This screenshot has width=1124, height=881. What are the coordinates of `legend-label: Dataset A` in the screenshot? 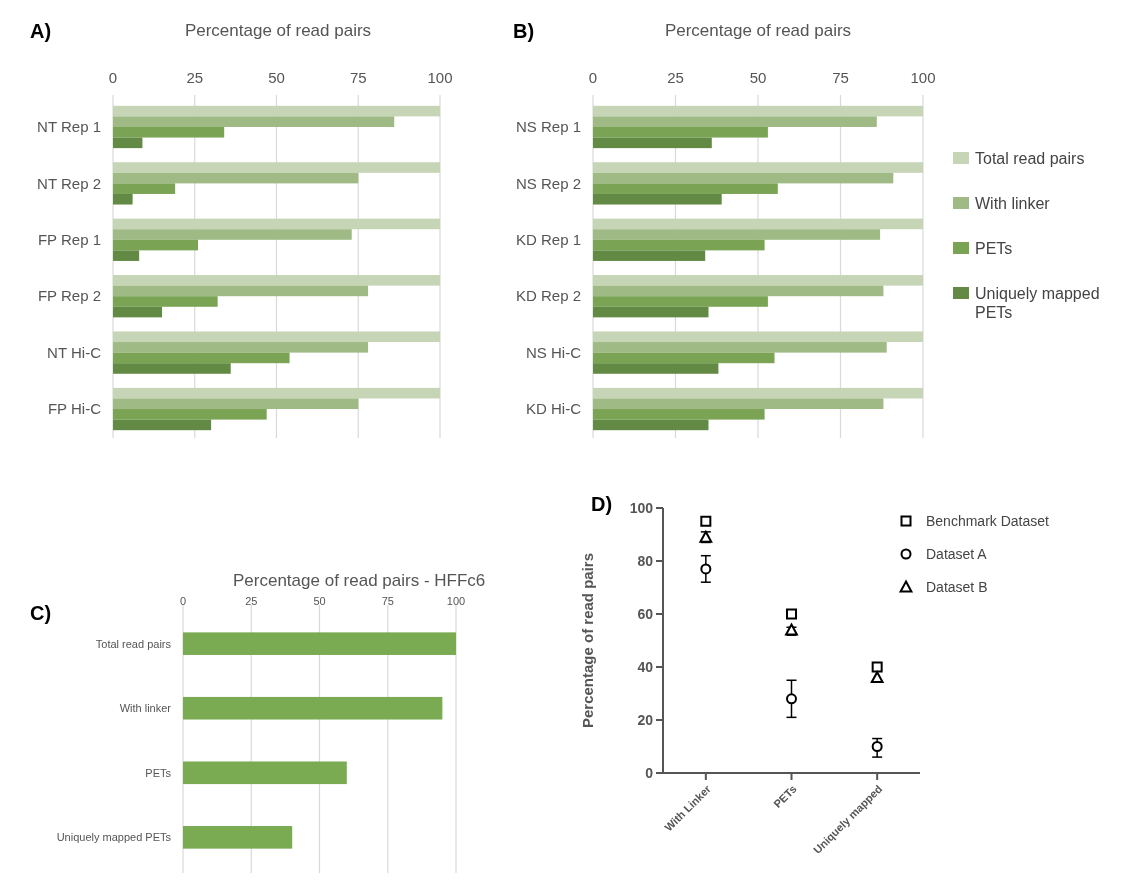 It's located at (957, 553).